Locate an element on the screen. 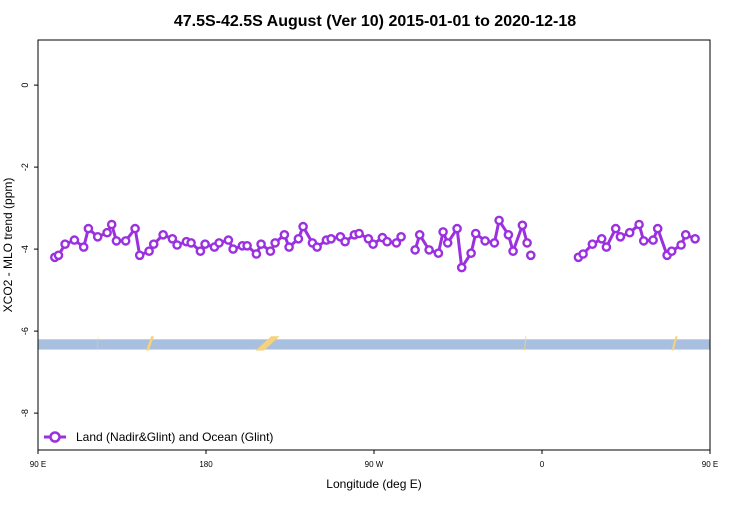 The width and height of the screenshot is (750, 505). x-tick-label: 90 E is located at coordinates (38, 464).